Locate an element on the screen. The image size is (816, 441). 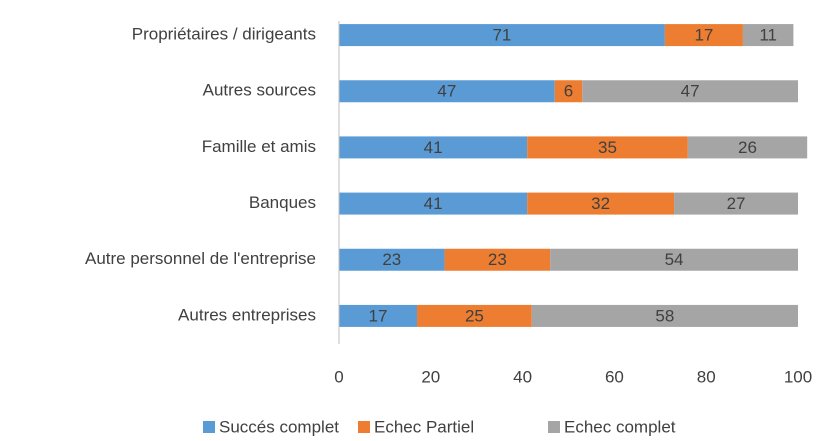
data-label: 32 is located at coordinates (600, 203).